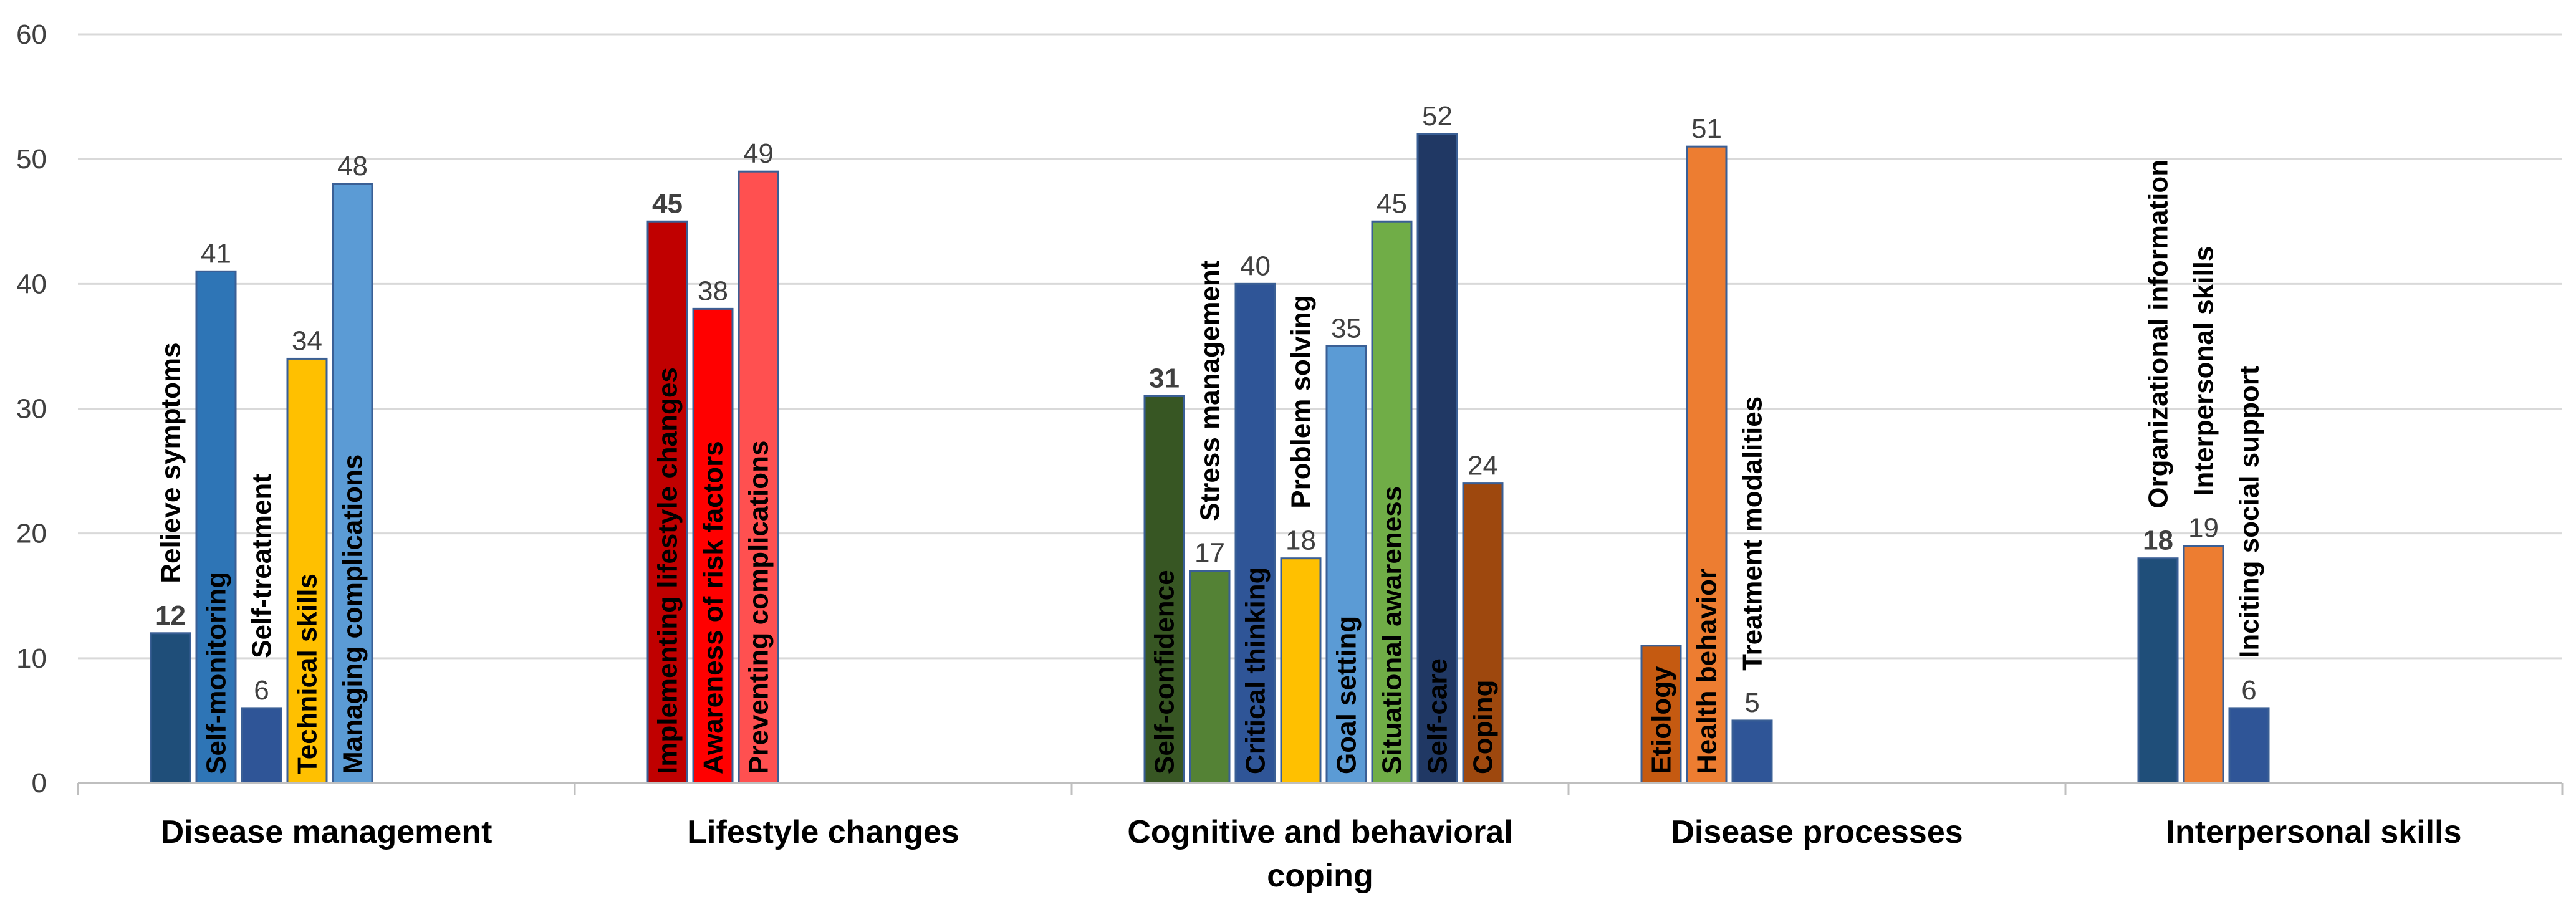  I want to click on bar-name-label: Organizational information, so click(2158, 334).